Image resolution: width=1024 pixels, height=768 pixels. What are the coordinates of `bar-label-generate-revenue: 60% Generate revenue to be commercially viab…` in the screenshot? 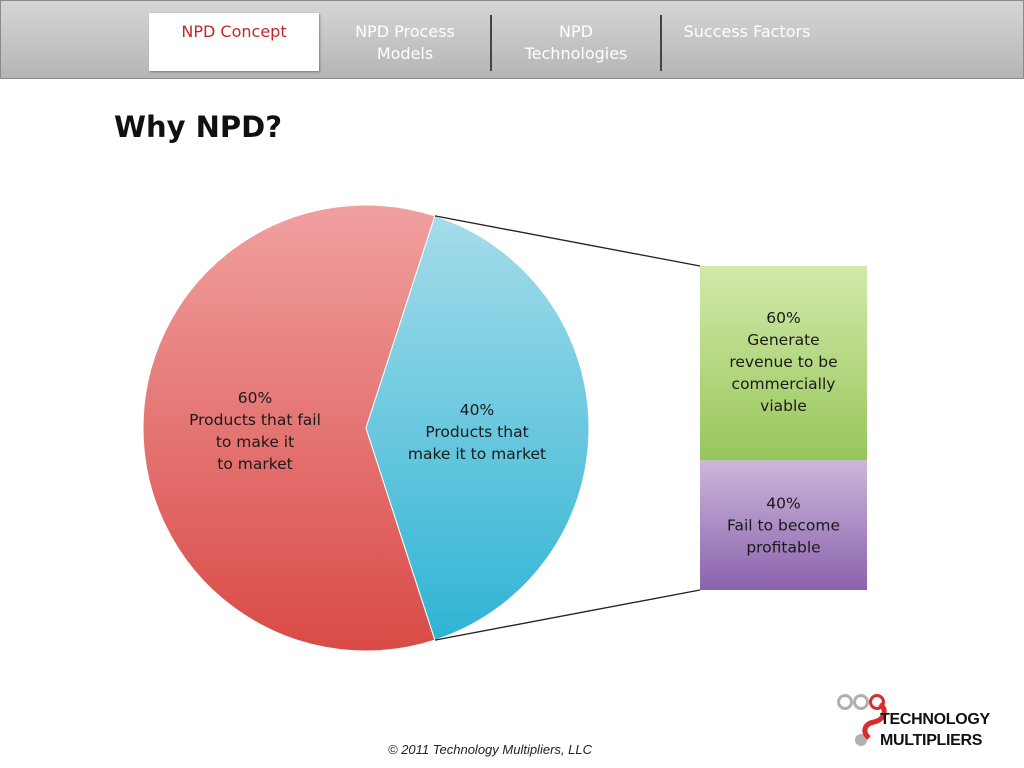 It's located at (783, 362).